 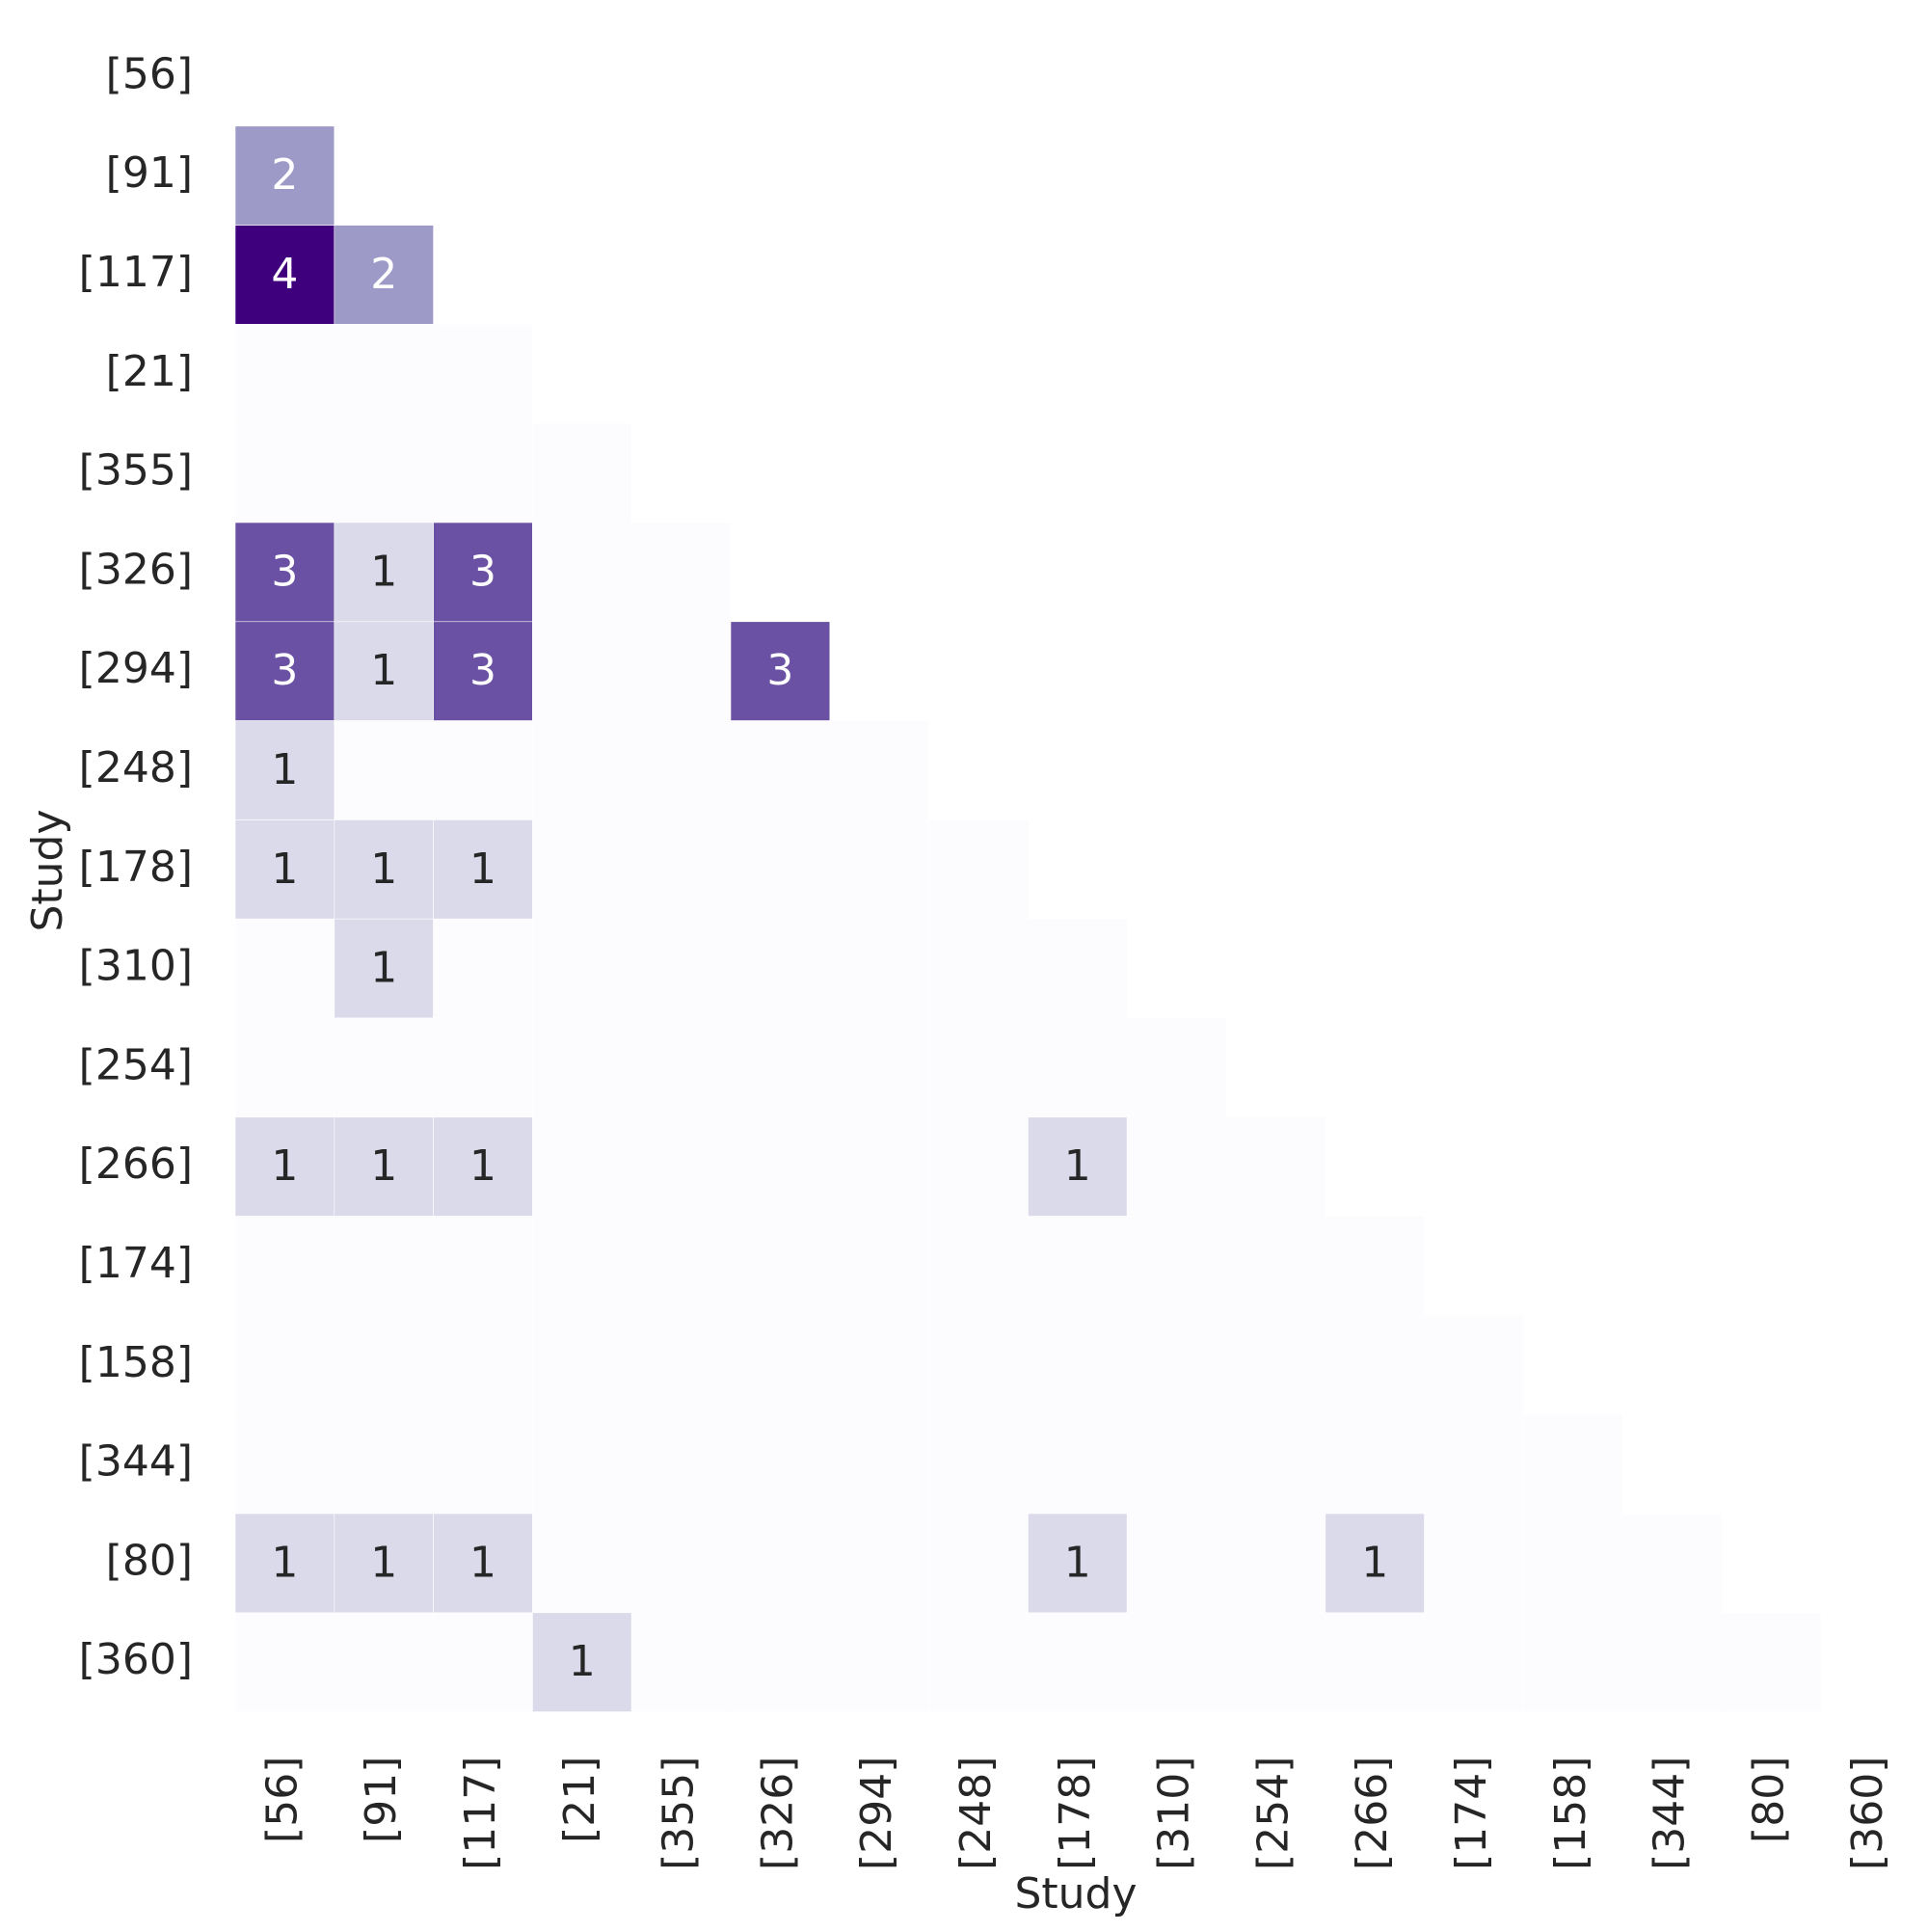 What do you see at coordinates (136, 1660) in the screenshot?
I see `y-tick-label: [360]` at bounding box center [136, 1660].